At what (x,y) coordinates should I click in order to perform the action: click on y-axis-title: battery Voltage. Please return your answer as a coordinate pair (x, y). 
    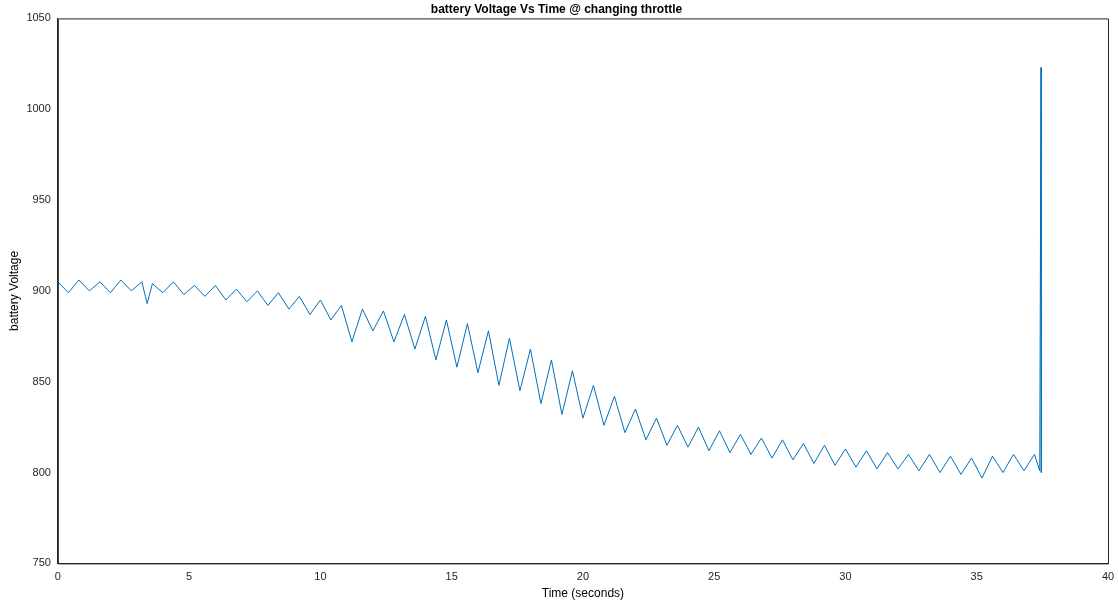
    Looking at the image, I should click on (13, 290).